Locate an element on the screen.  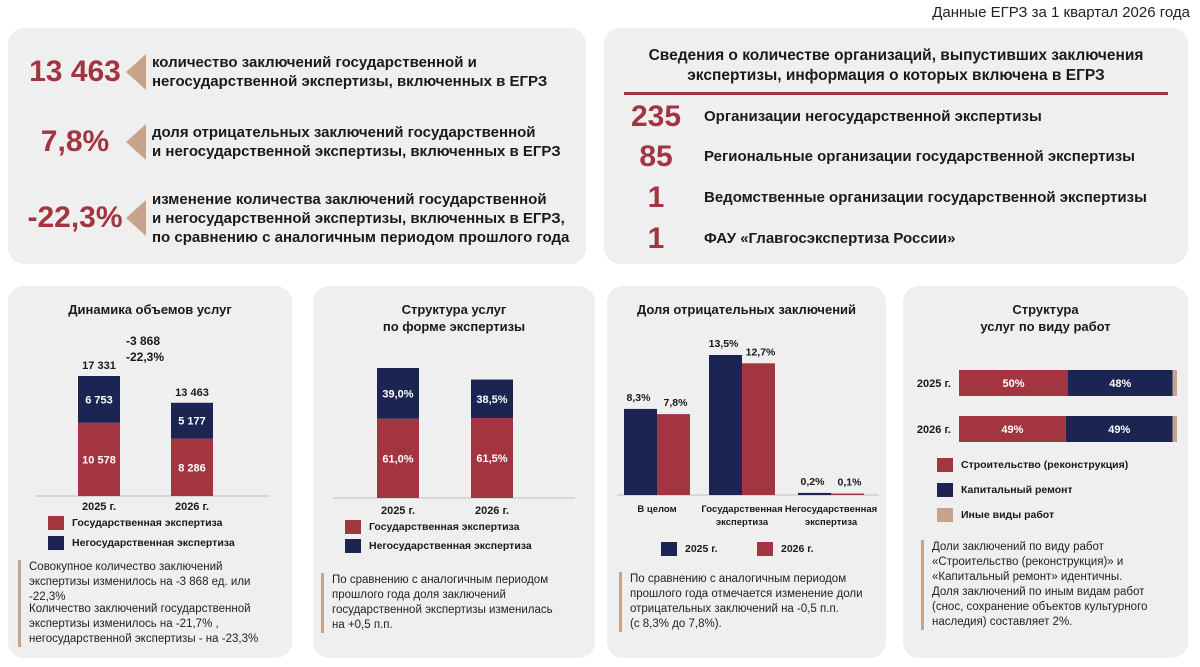
data-label: 61,0% is located at coordinates (397, 459).